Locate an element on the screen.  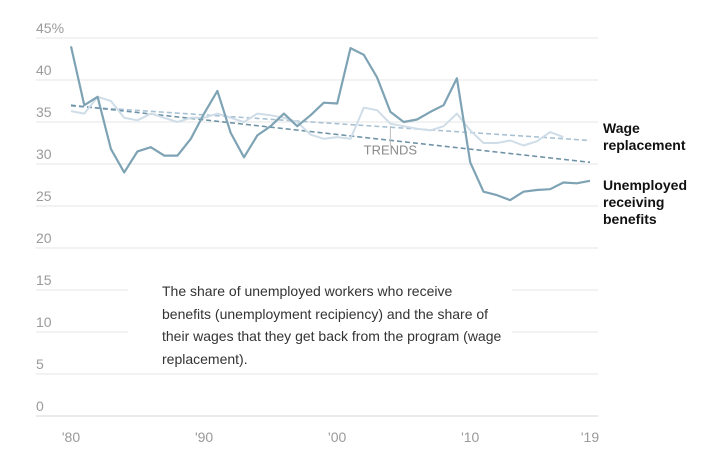
y-tick-label: 30 is located at coordinates (44, 154).